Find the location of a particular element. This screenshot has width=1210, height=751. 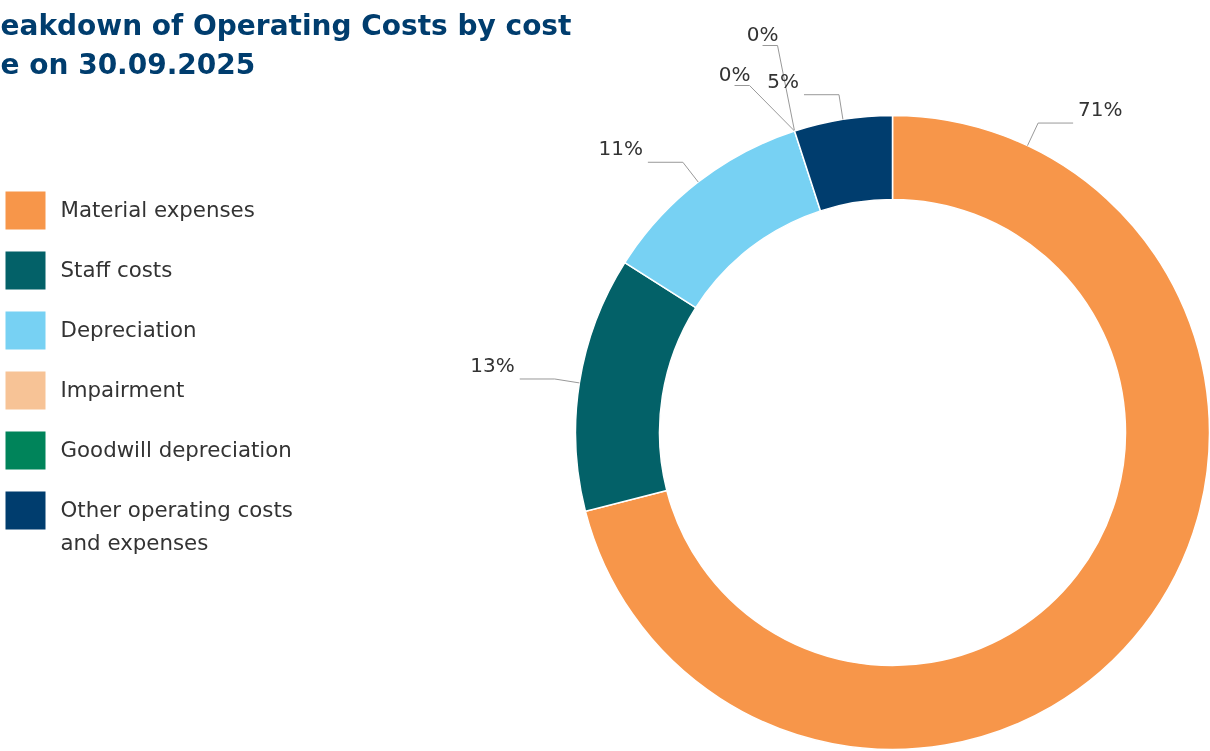

legend-label: Staff costs is located at coordinates (116, 269).